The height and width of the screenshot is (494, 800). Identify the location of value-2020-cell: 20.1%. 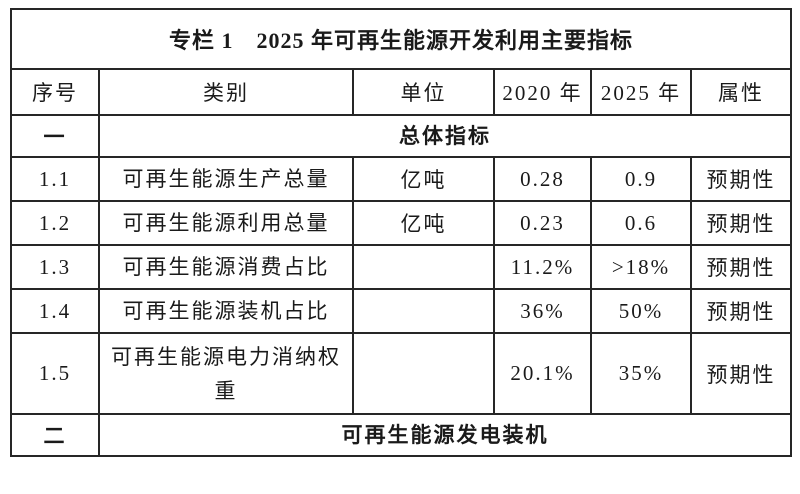
(542, 373).